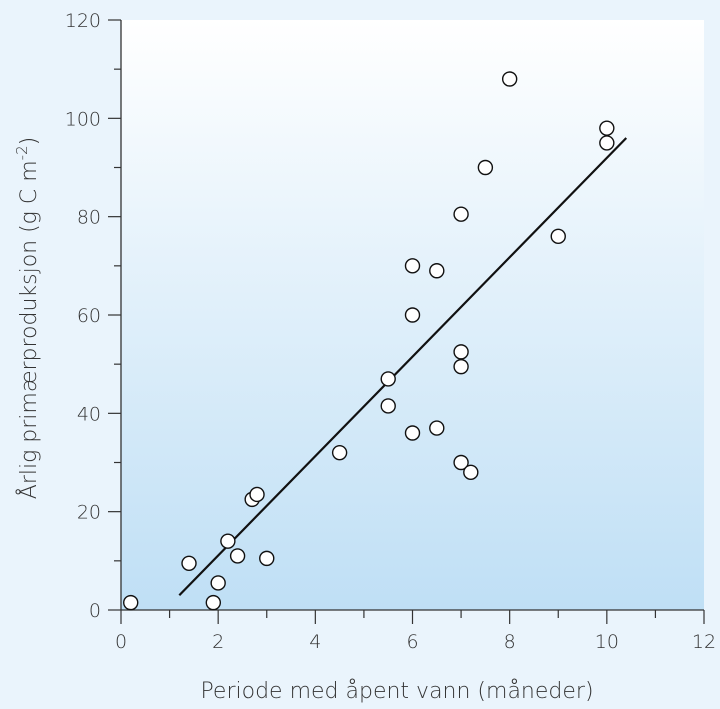 Image resolution: width=720 pixels, height=709 pixels. I want to click on y-axis-title-close: ), so click(29, 141).